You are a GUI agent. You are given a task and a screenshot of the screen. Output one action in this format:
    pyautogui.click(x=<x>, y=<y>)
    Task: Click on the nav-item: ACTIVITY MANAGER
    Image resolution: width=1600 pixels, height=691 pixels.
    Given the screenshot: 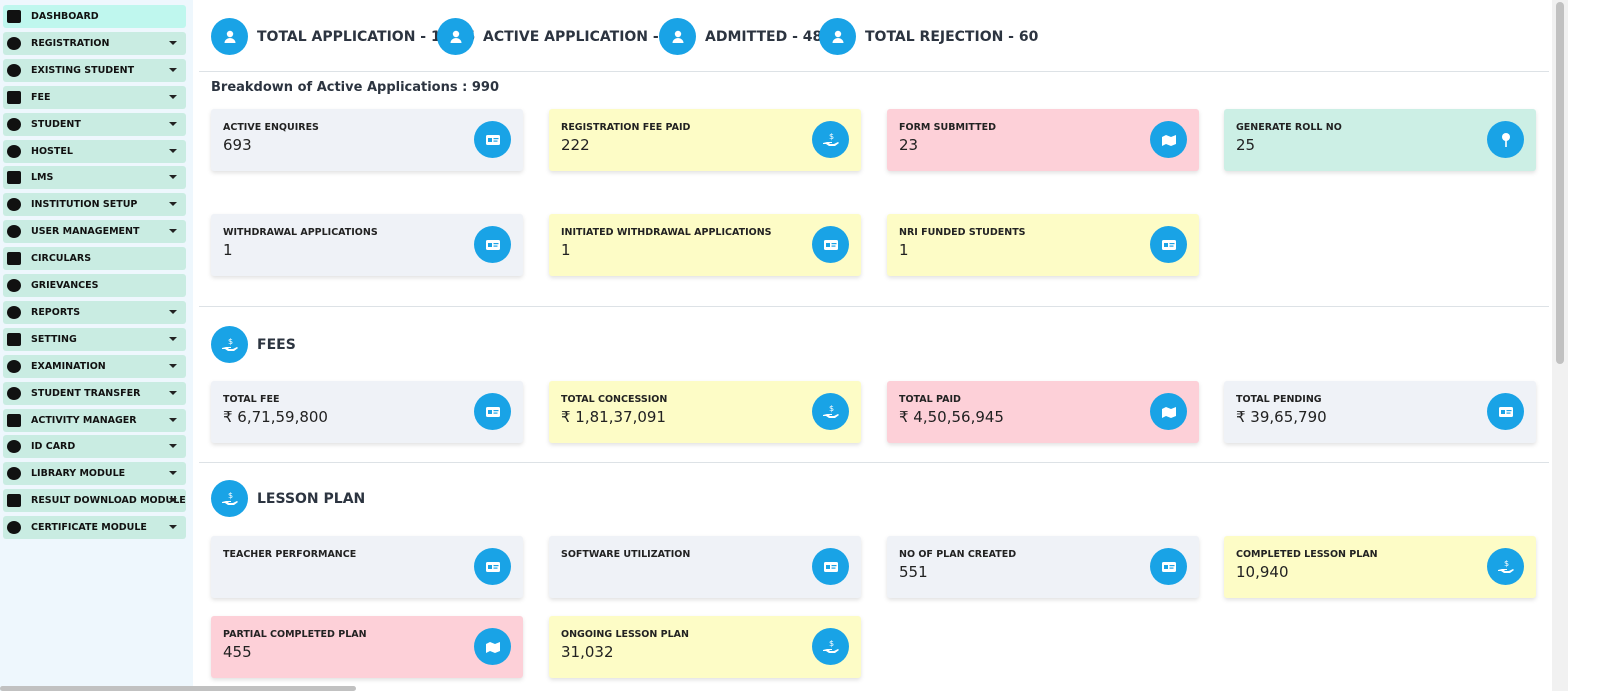 What is the action you would take?
    pyautogui.click(x=94, y=420)
    